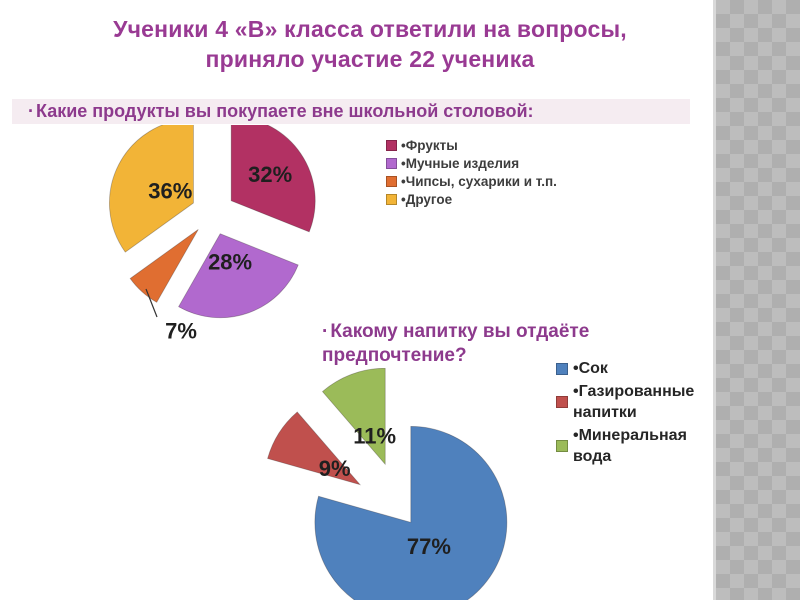 The image size is (800, 600). I want to click on legend-item-label: •Минеральная вода, so click(630, 446).